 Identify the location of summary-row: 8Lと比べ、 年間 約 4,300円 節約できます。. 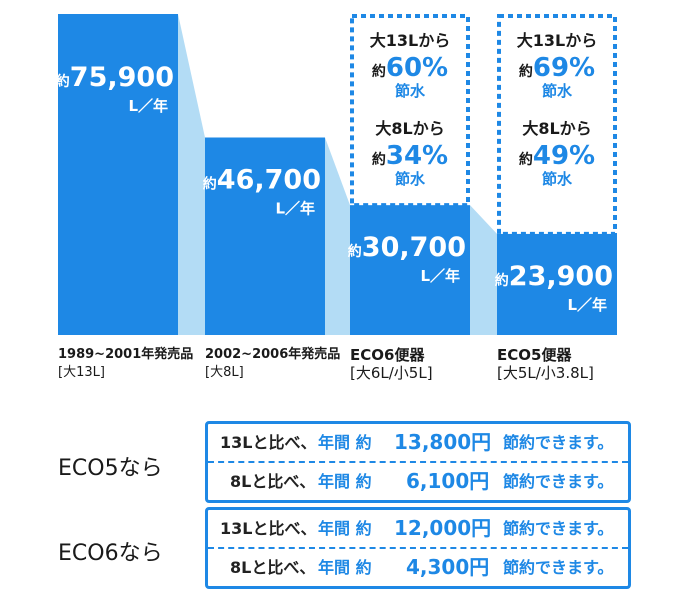
(418, 566).